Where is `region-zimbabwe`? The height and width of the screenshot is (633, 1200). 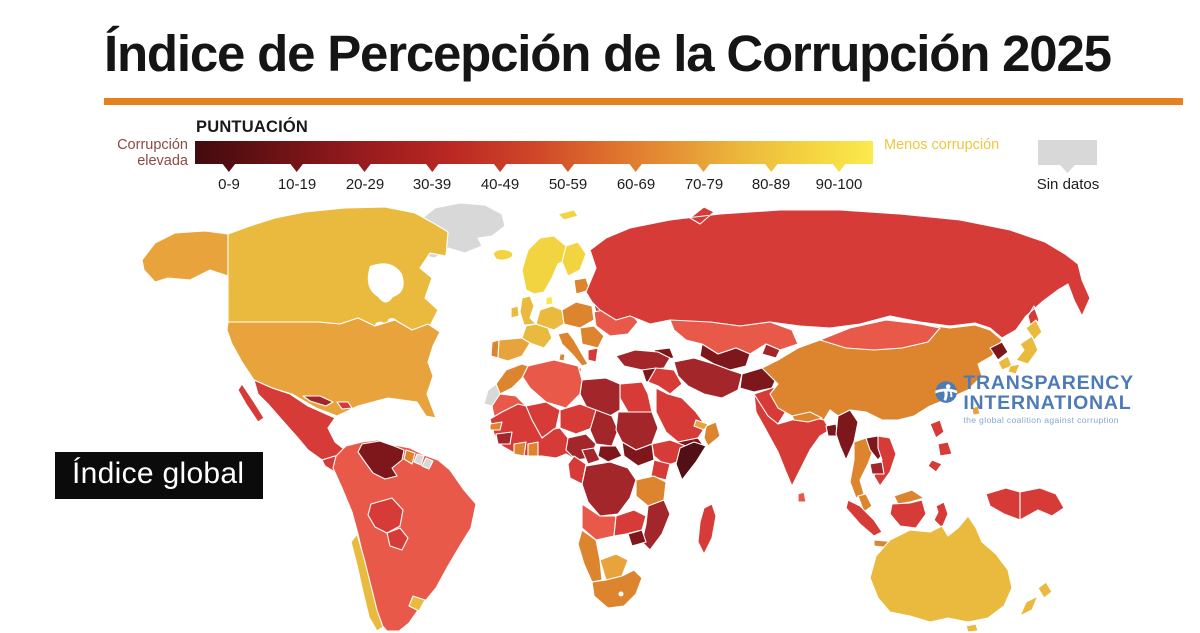 region-zimbabwe is located at coordinates (637, 538).